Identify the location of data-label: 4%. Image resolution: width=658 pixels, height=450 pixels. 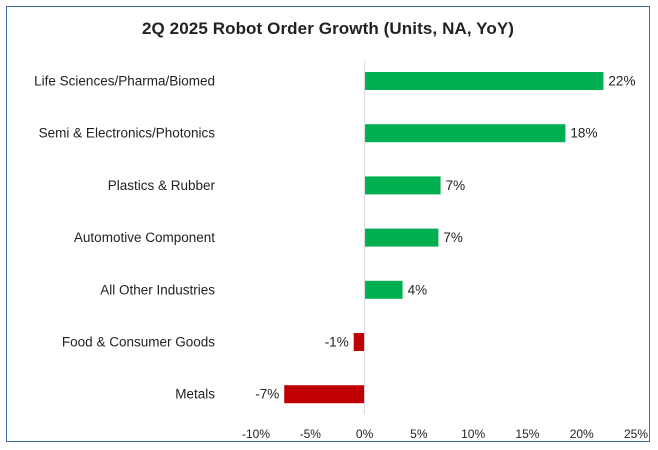
(418, 289).